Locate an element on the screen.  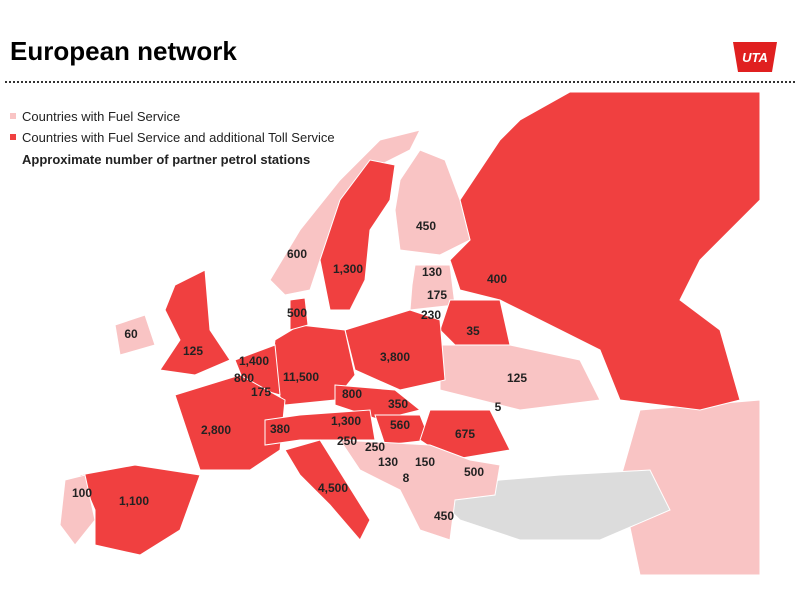
station-count: 2,800 is located at coordinates (216, 430).